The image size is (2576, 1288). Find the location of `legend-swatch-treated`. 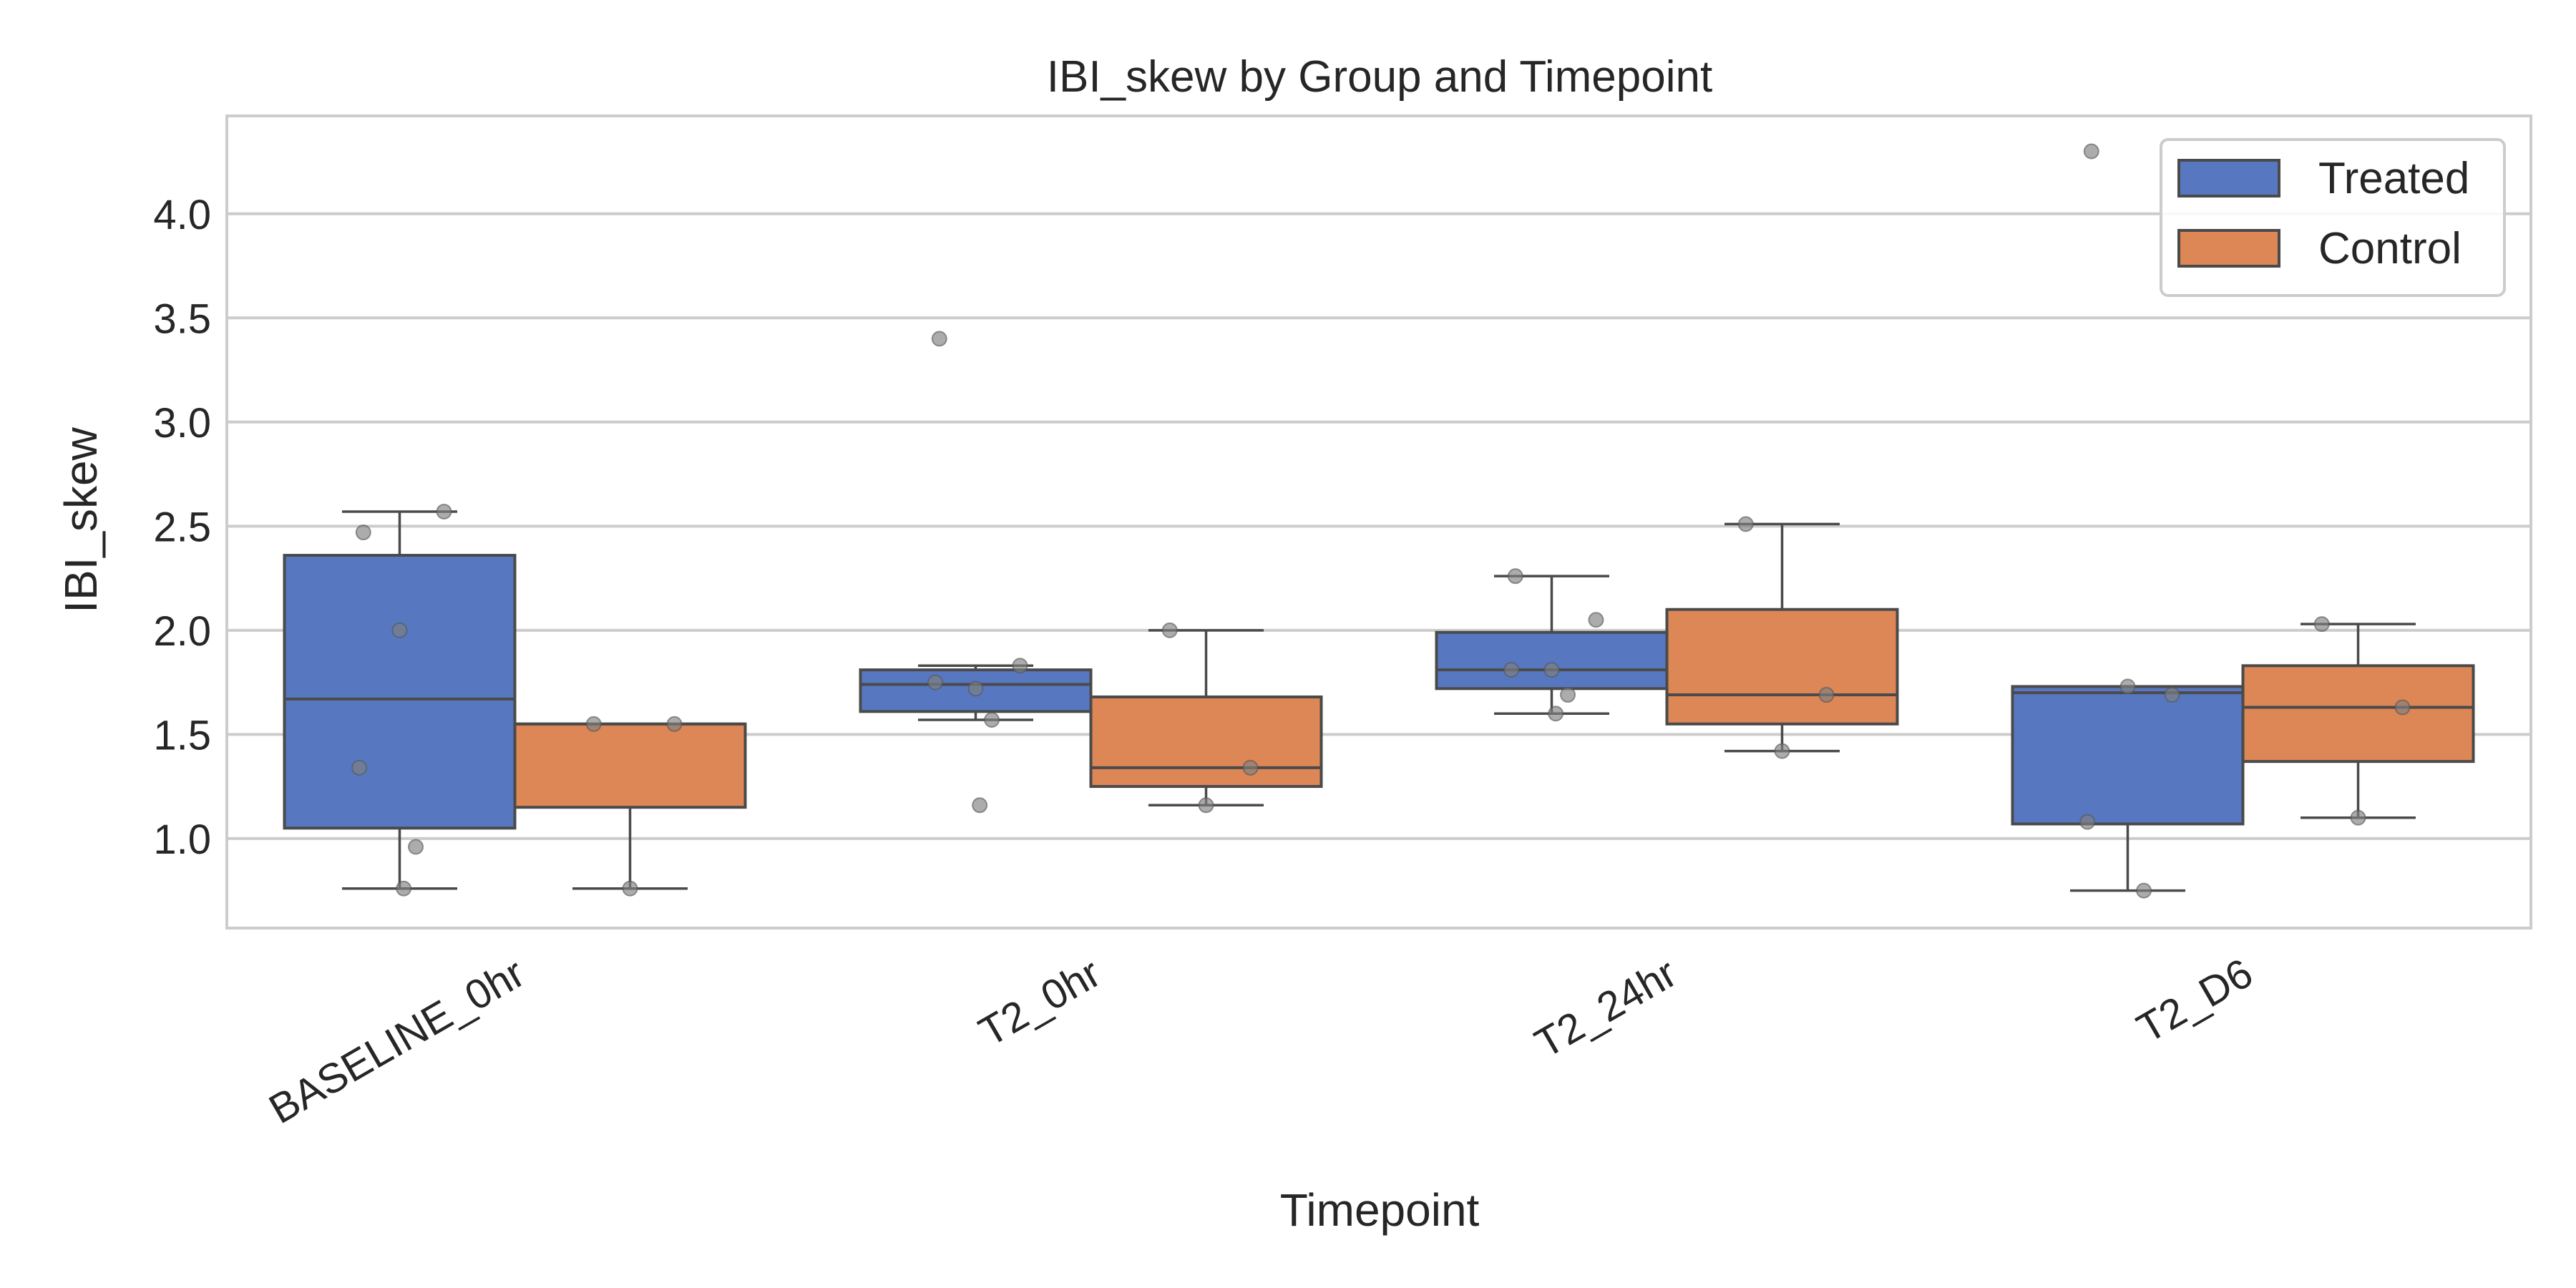

legend-swatch-treated is located at coordinates (2228, 178).